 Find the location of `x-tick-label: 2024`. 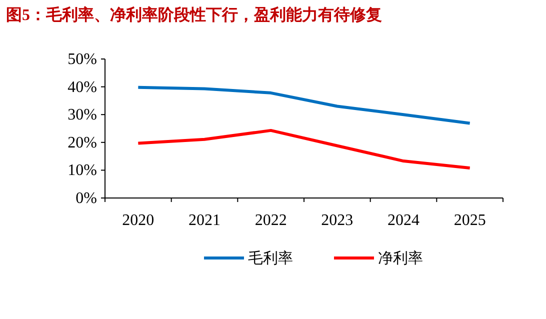

x-tick-label: 2024 is located at coordinates (404, 220).